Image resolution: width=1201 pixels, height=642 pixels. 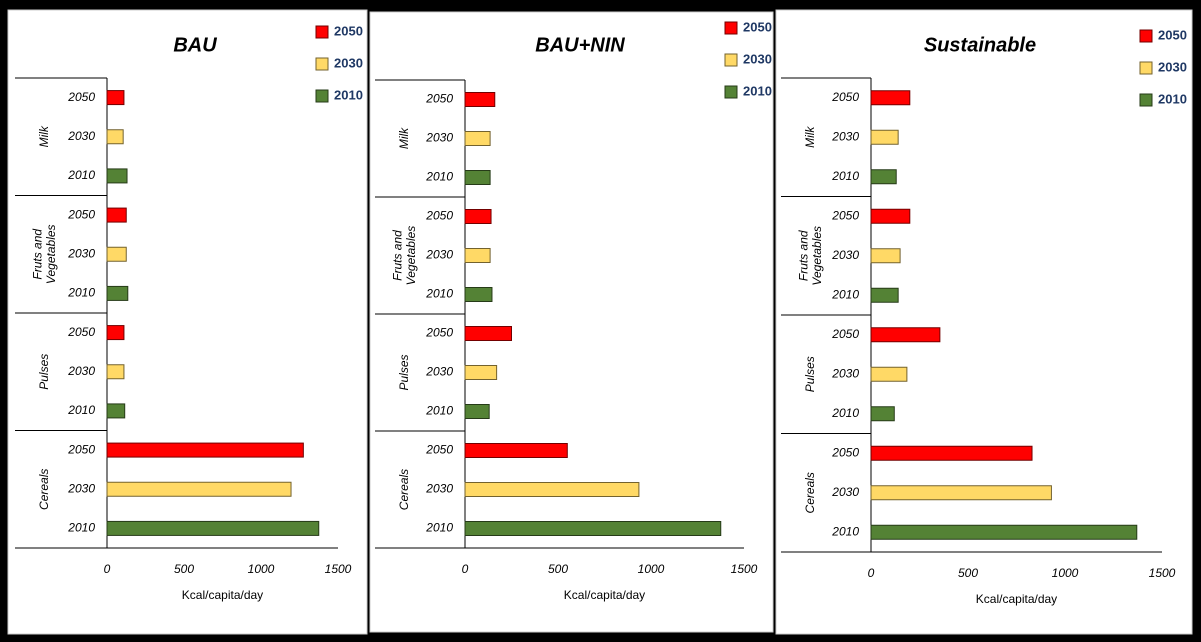 I want to click on chart-title: BAU+NIN, so click(x=580, y=45).